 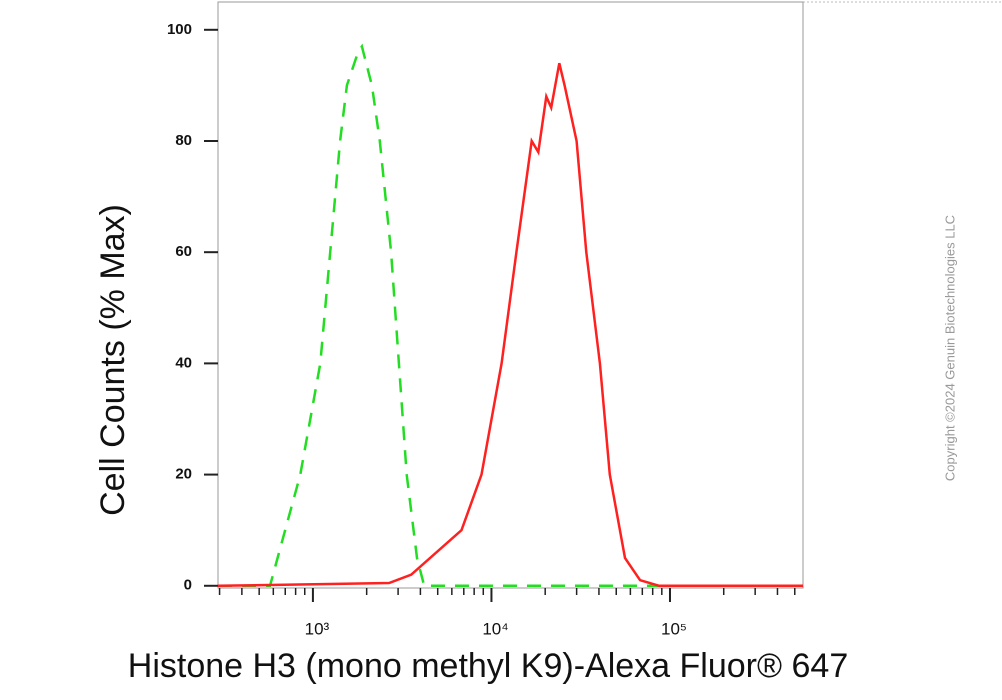 What do you see at coordinates (188, 585) in the screenshot?
I see `y-tick-label: 0` at bounding box center [188, 585].